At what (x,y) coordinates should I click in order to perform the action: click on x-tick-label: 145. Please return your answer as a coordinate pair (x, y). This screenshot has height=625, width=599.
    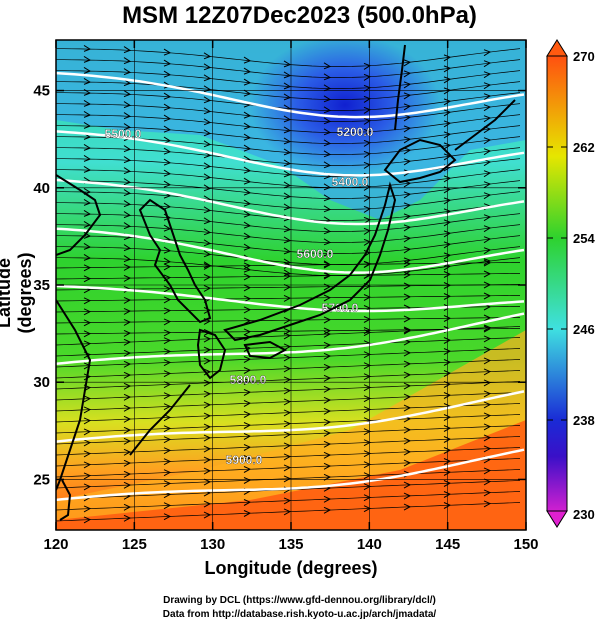
    Looking at the image, I should click on (447, 544).